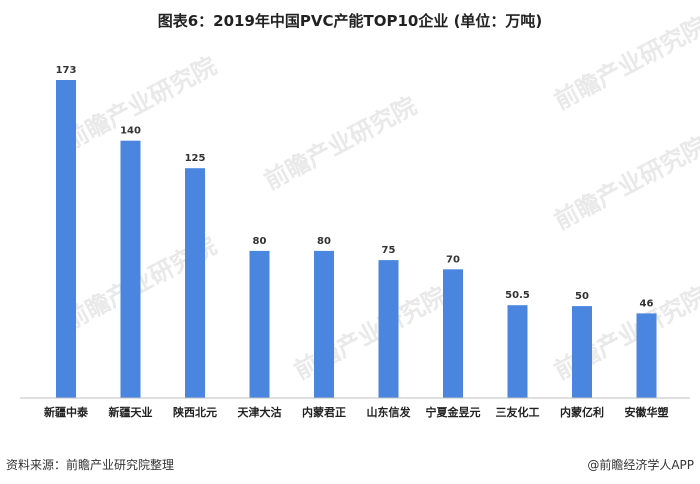  I want to click on category-label: 陕西北元, so click(195, 412).